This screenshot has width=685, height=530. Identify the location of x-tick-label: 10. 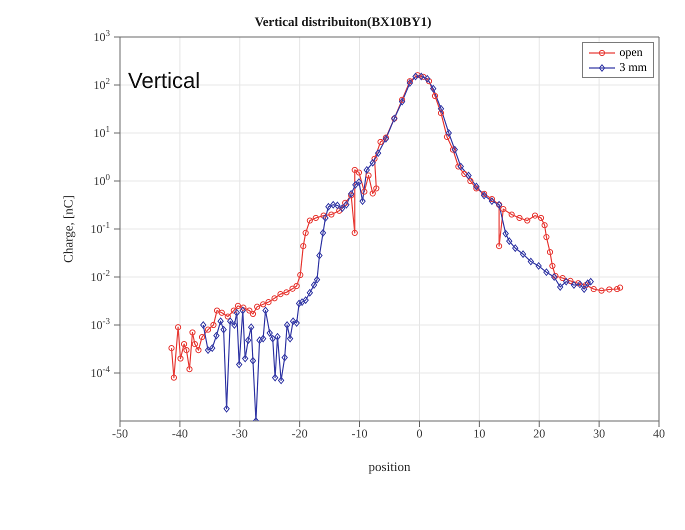
(479, 433).